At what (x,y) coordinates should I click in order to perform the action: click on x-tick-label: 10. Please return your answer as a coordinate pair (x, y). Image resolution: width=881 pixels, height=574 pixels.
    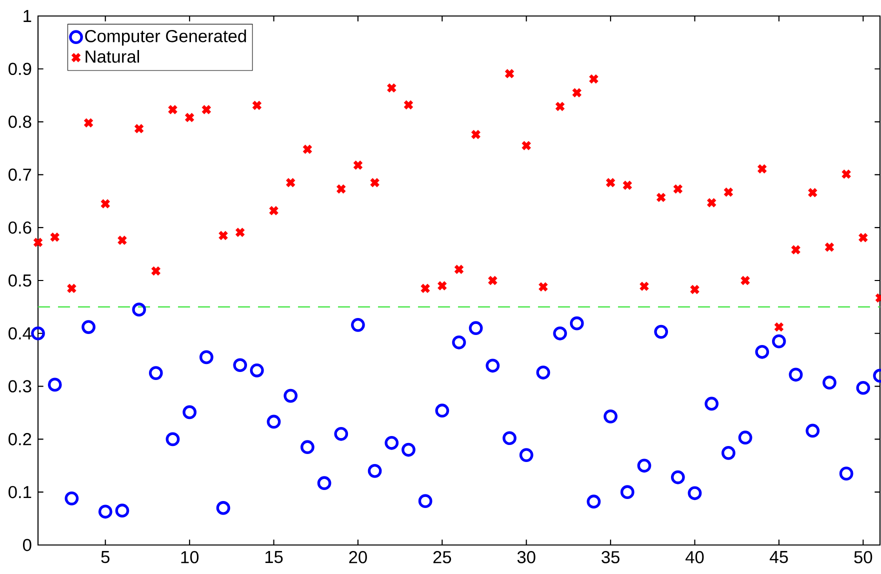
    Looking at the image, I should click on (190, 557).